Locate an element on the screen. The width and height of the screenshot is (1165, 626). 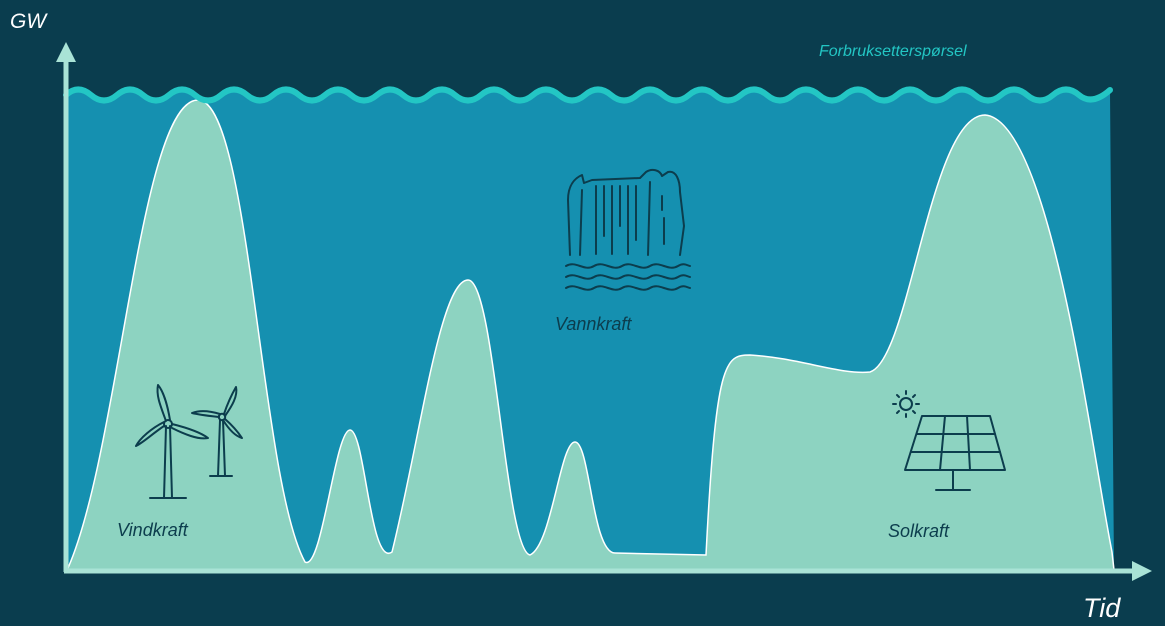
y-axis is located at coordinates (66, 307).